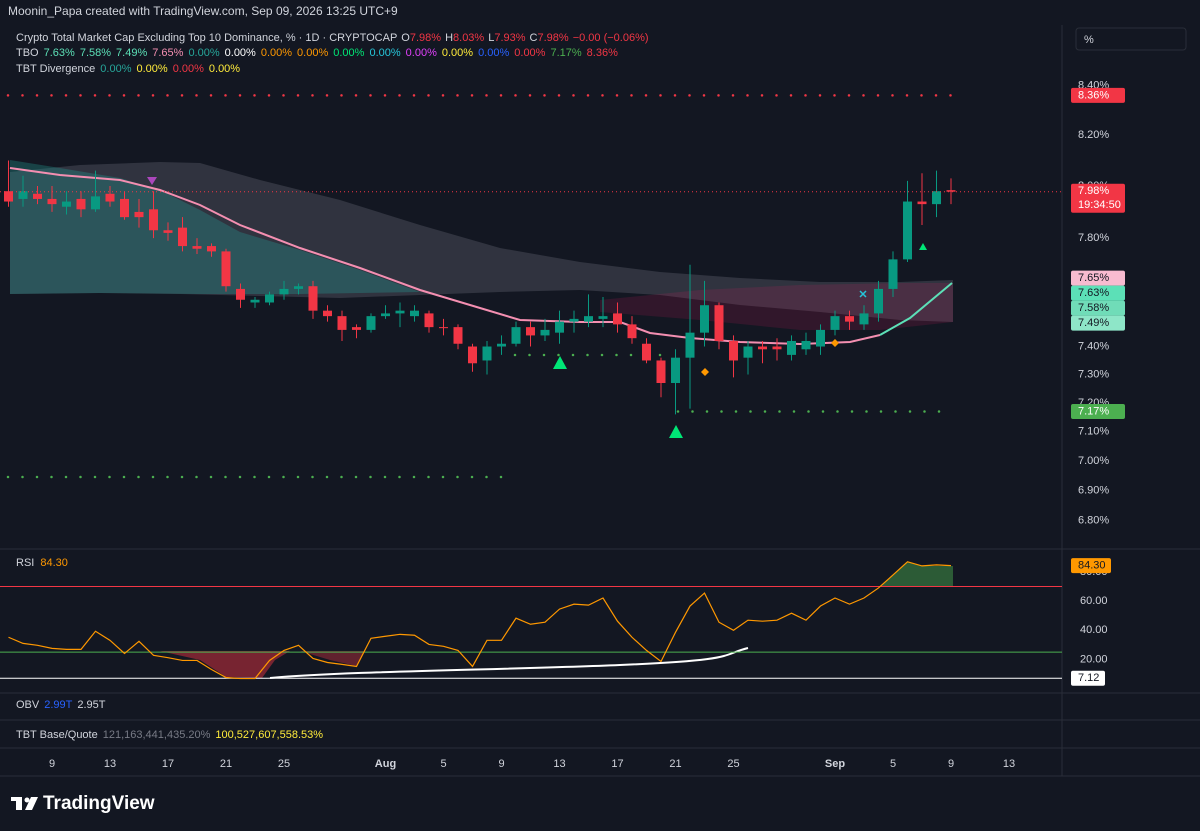 This screenshot has height=831, width=1200. I want to click on logo, so click(27, 800).